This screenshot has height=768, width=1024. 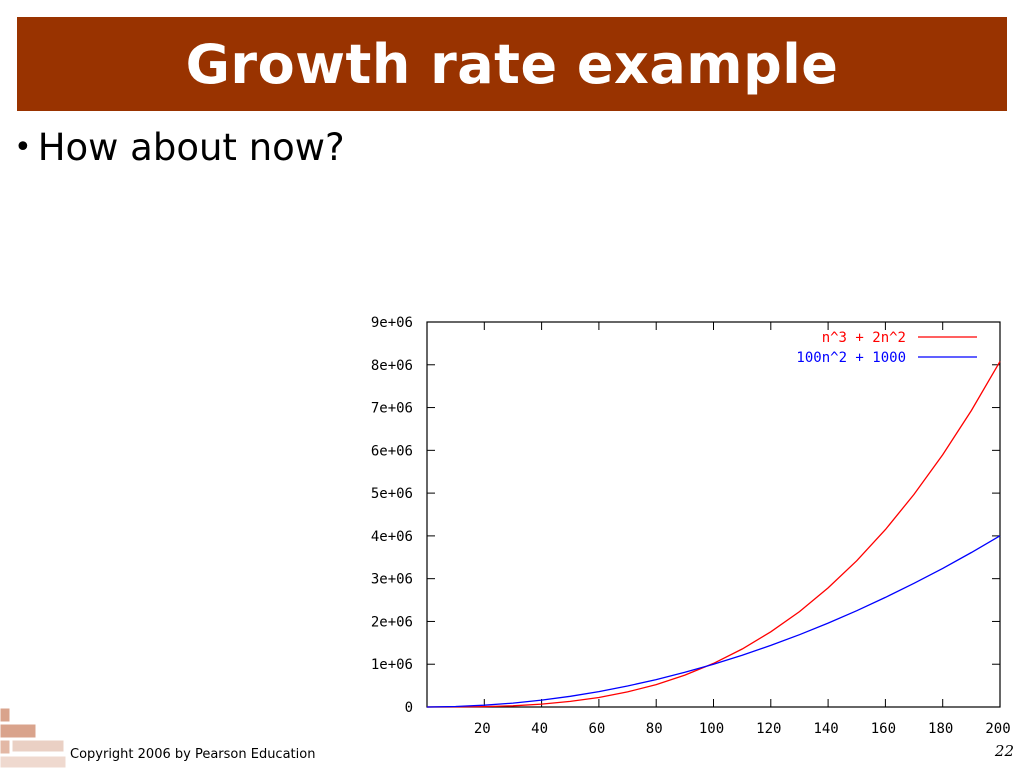 What do you see at coordinates (33, 737) in the screenshot?
I see `brick-decoration` at bounding box center [33, 737].